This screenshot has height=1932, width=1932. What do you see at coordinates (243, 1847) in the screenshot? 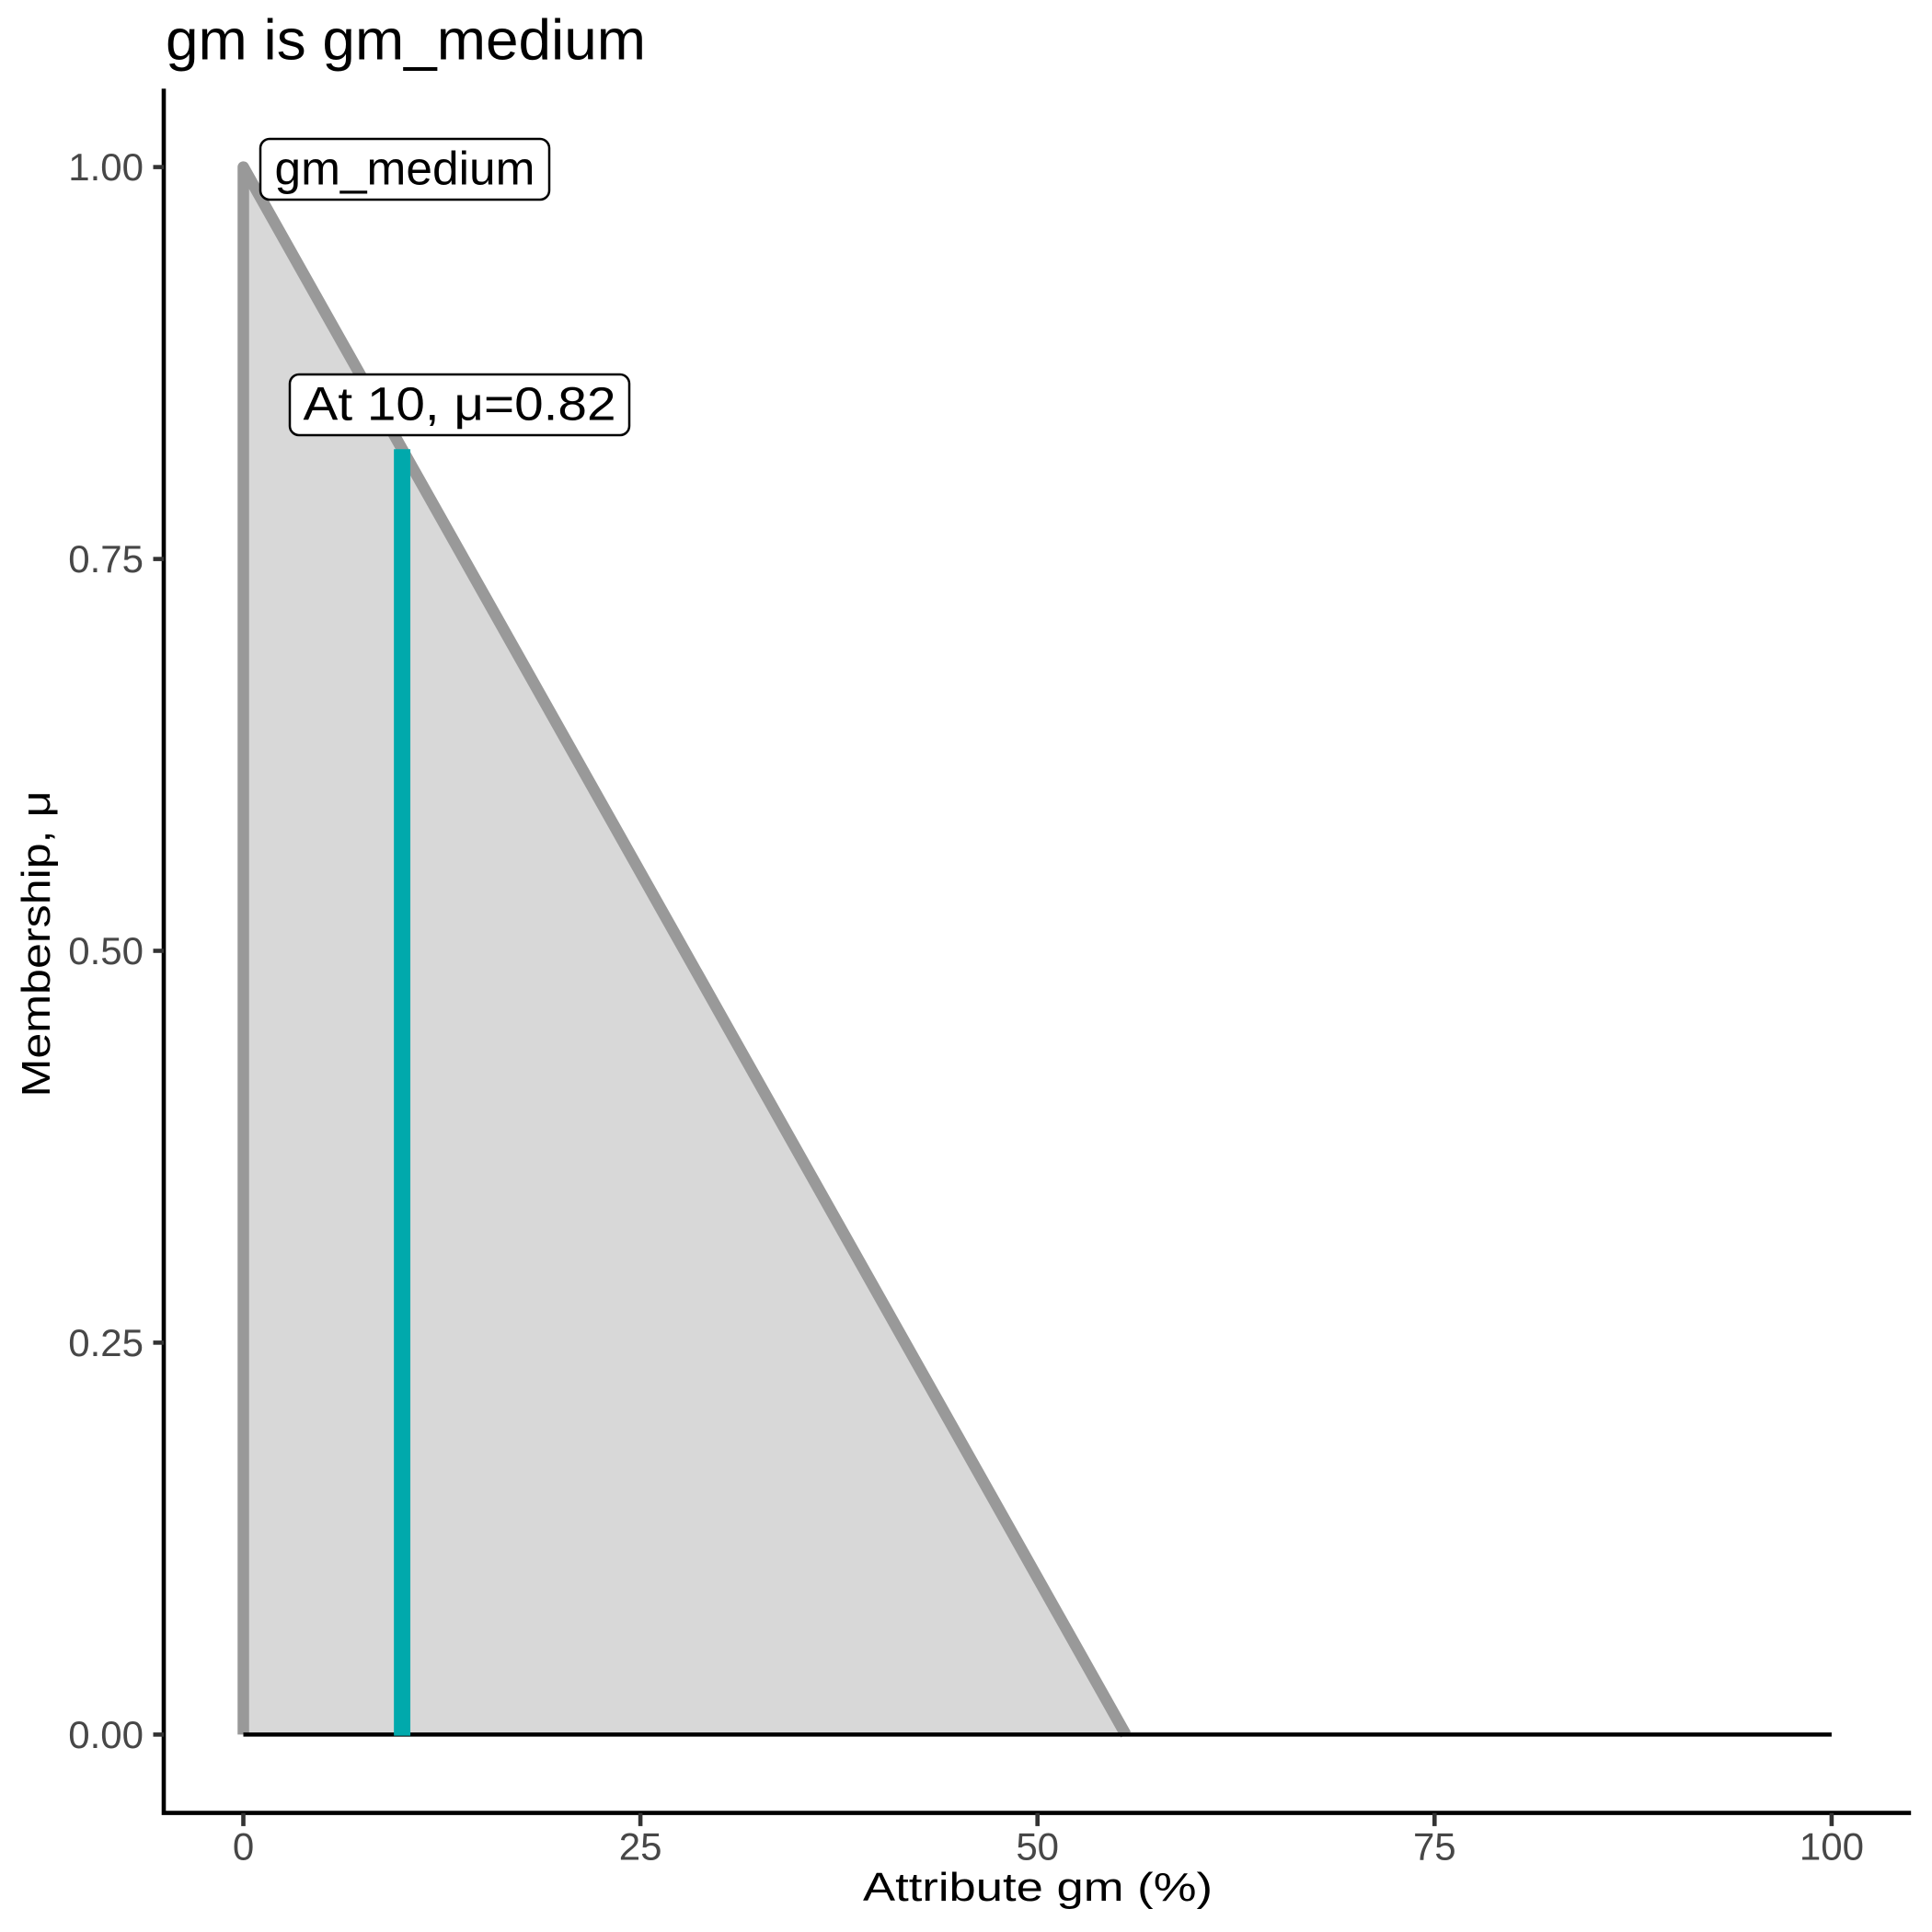
I see `svg-text: 0` at bounding box center [243, 1847].